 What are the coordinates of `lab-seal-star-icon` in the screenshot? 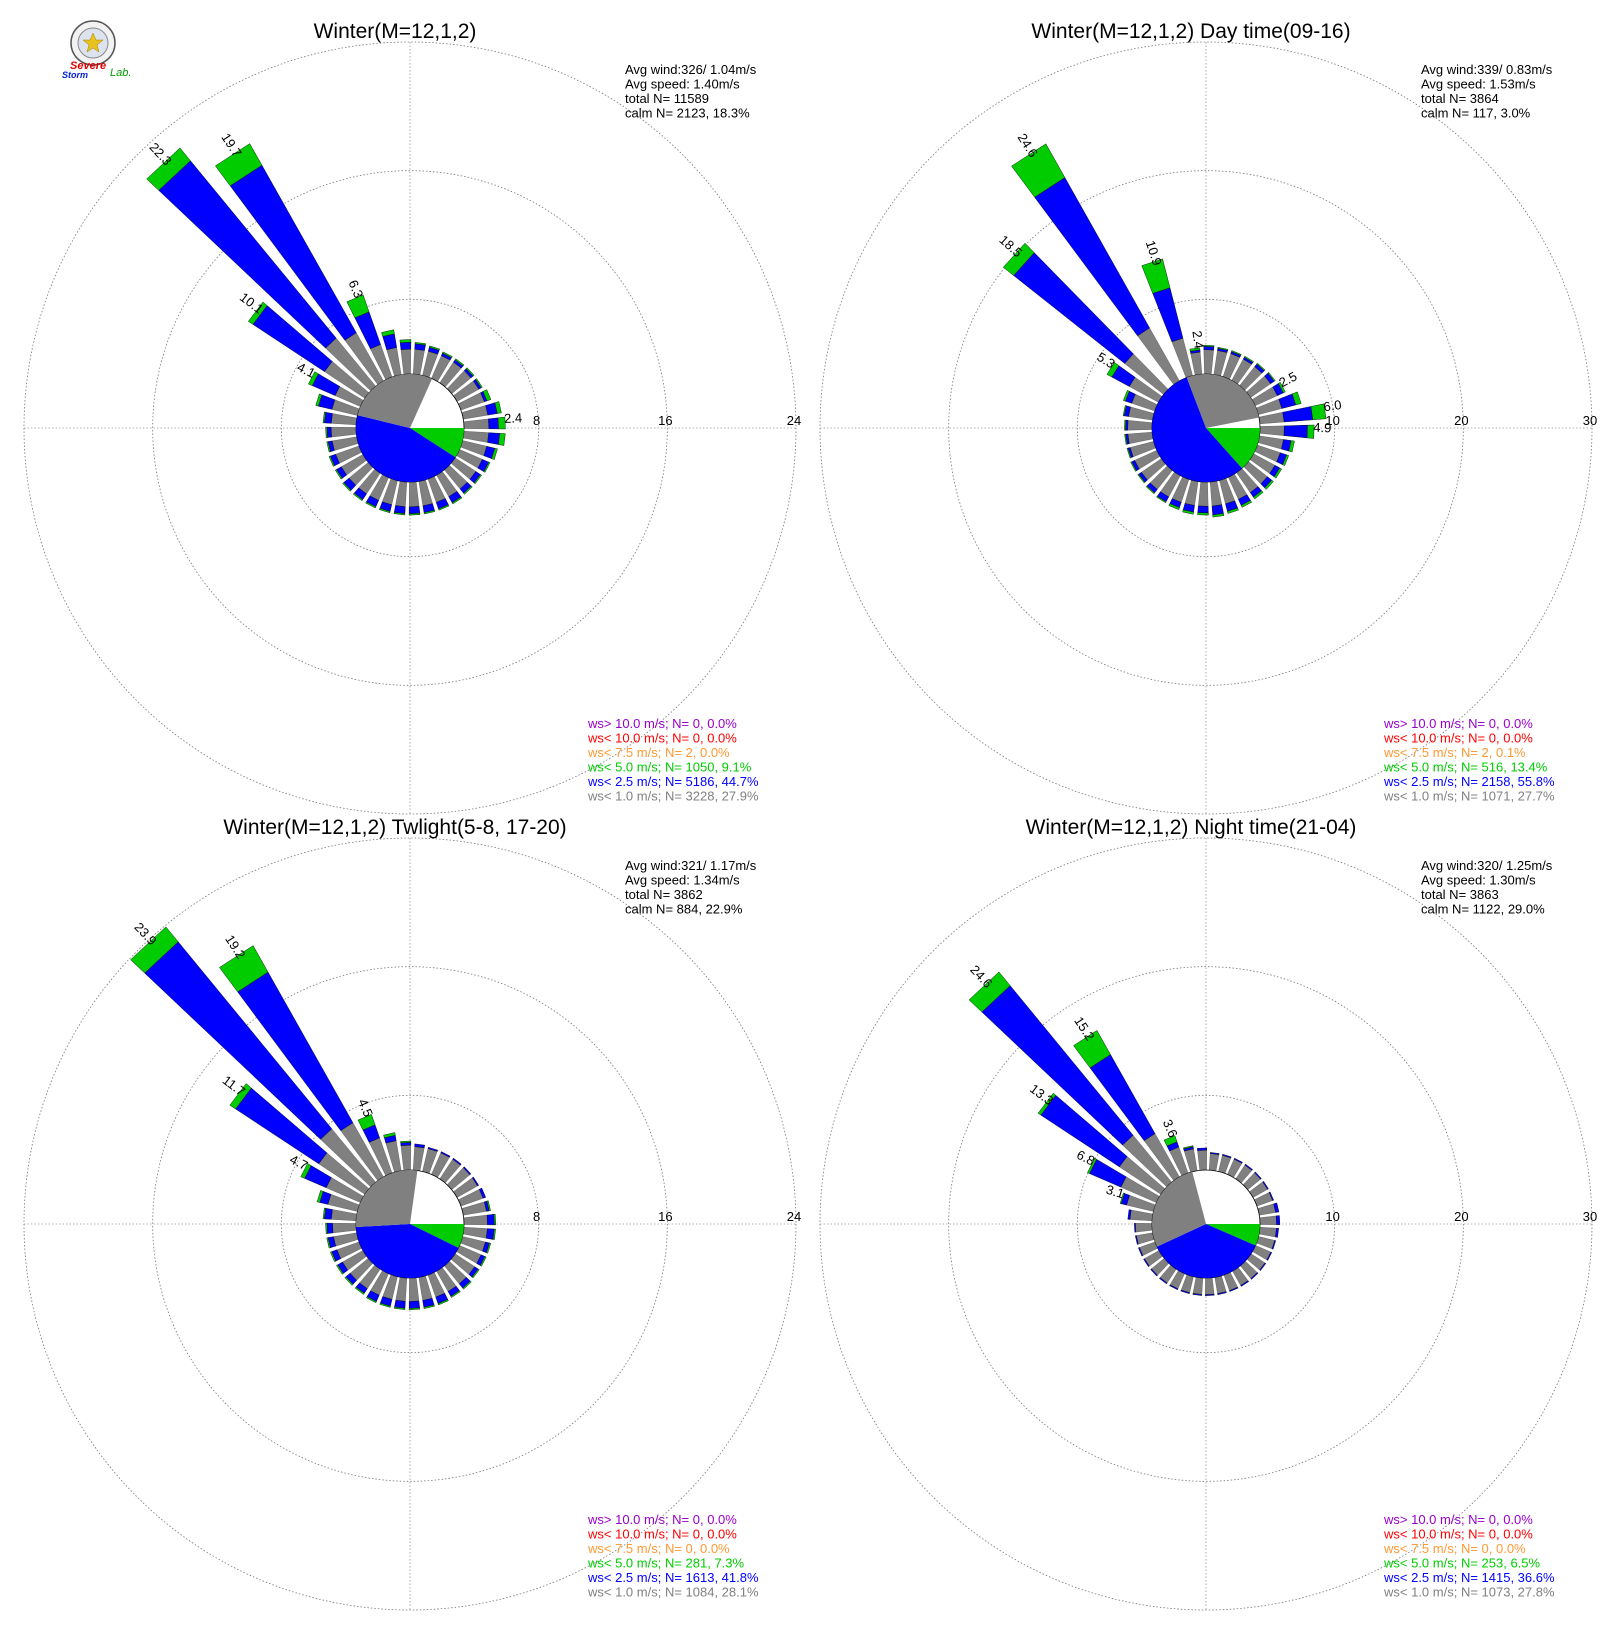 It's located at (93, 42).